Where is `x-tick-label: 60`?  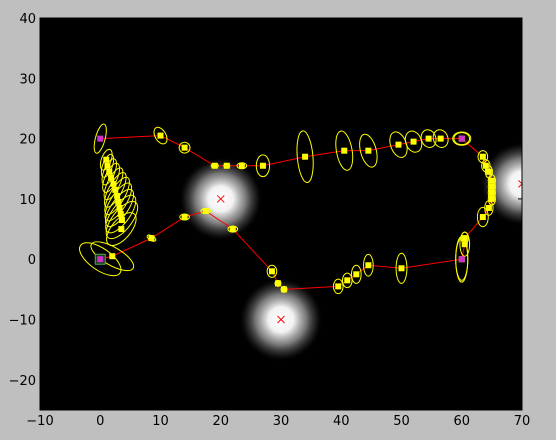
x-tick-label: 60 is located at coordinates (461, 421).